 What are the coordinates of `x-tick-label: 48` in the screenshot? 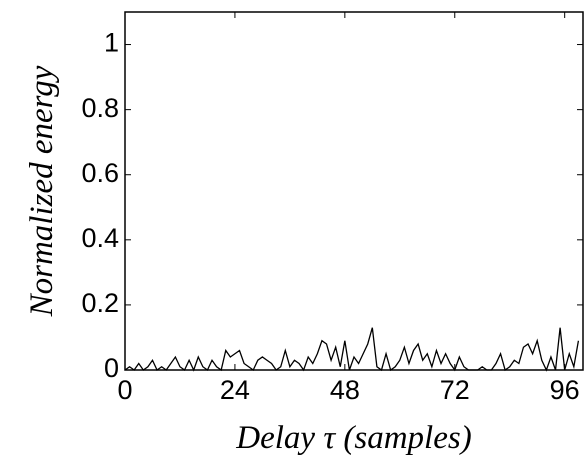 It's located at (345, 390).